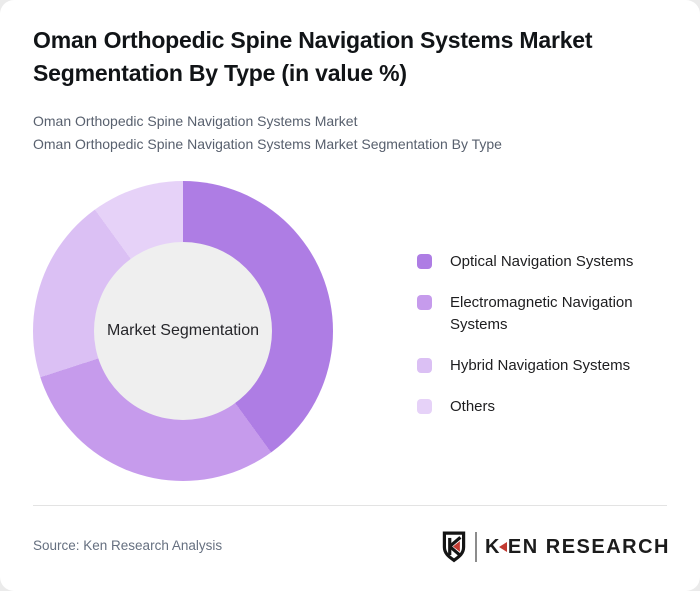 The width and height of the screenshot is (700, 591). I want to click on legend-label: Electromagnetic Navigation Systems, so click(541, 313).